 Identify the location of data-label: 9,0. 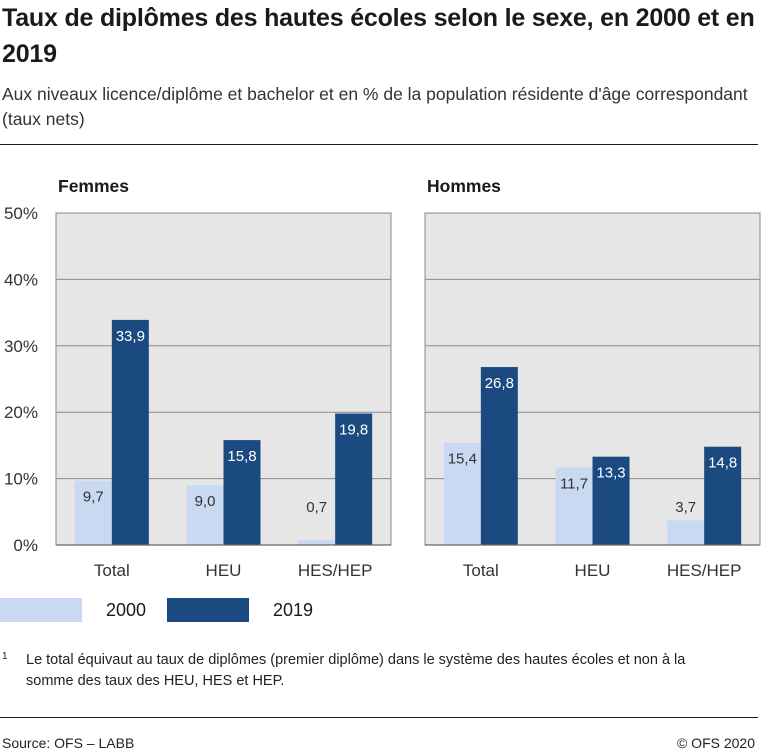
(205, 501).